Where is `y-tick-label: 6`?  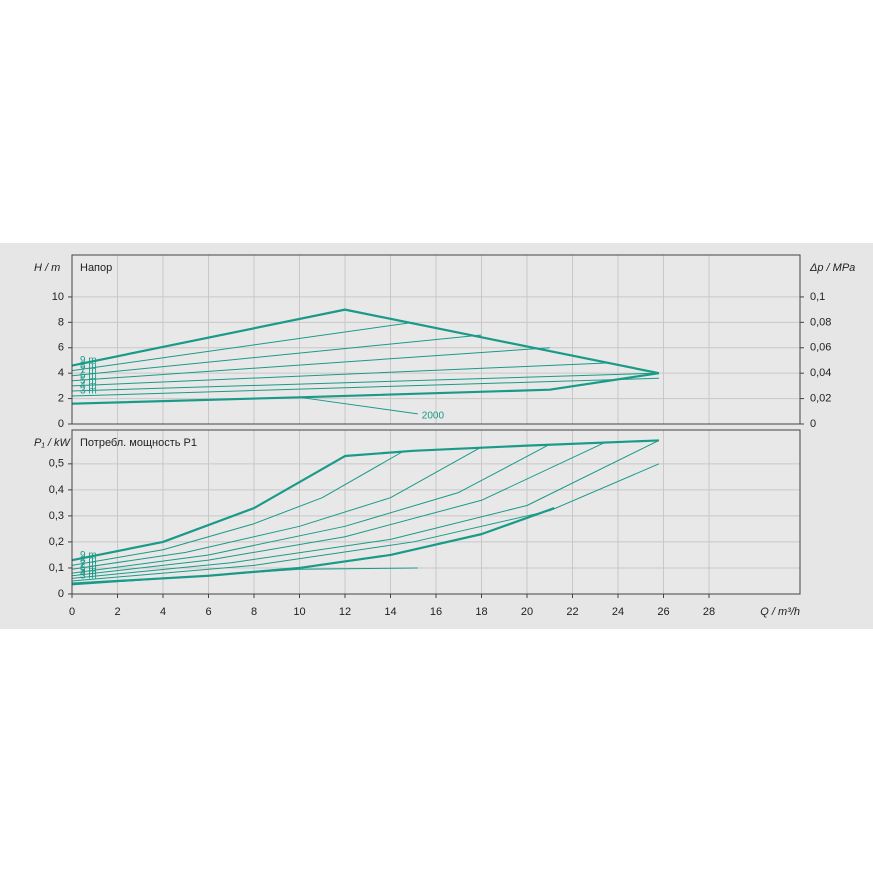 y-tick-label: 6 is located at coordinates (61, 348).